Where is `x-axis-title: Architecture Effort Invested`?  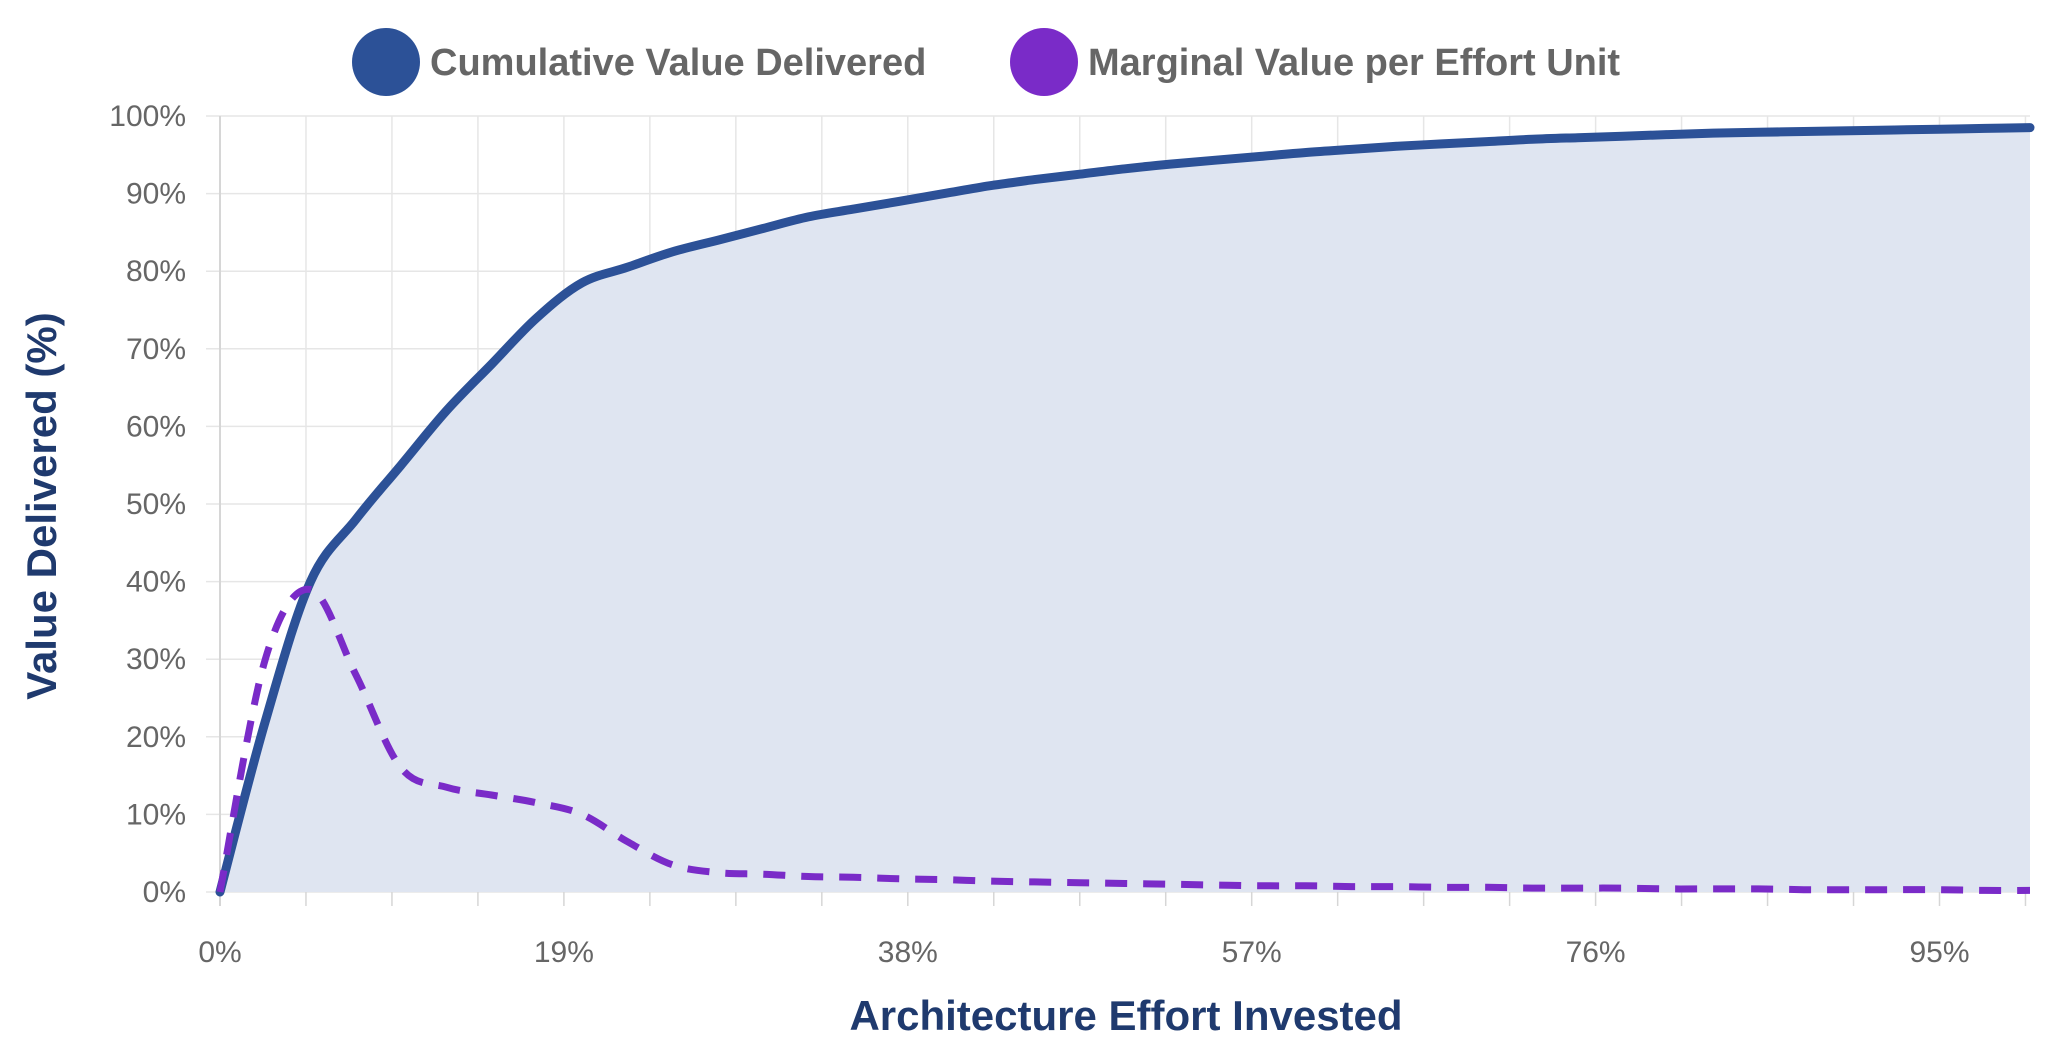 x-axis-title: Architecture Effort Invested is located at coordinates (1125, 1015).